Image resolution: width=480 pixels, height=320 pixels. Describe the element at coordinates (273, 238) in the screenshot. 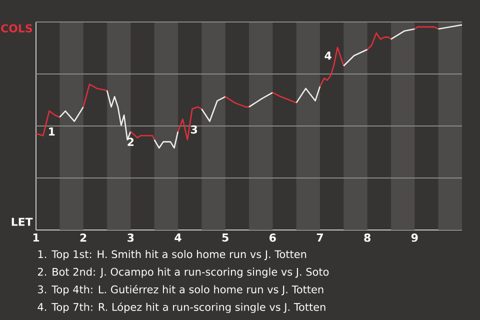

I see `x-tick-label: 6` at that location.